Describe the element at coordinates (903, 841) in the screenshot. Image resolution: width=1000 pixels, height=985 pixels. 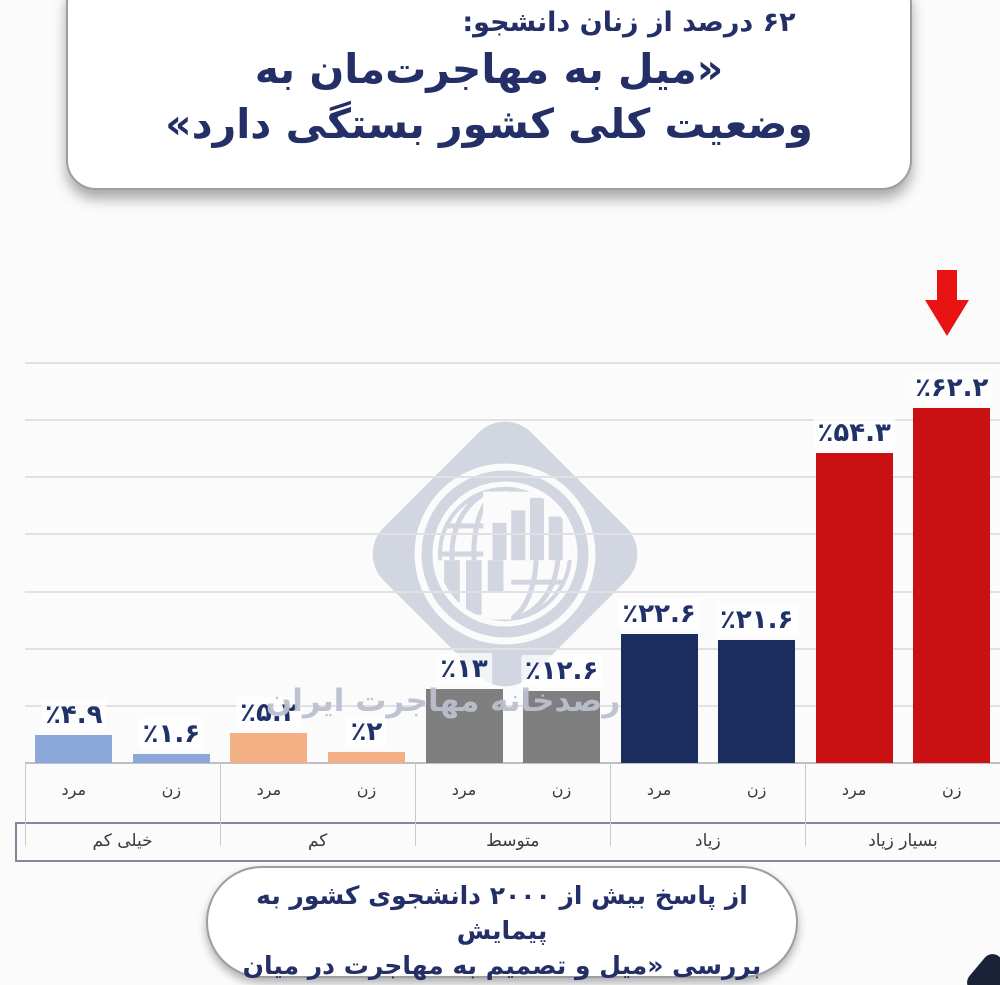
I see `group-axis-label: بسیار زیاد` at that location.